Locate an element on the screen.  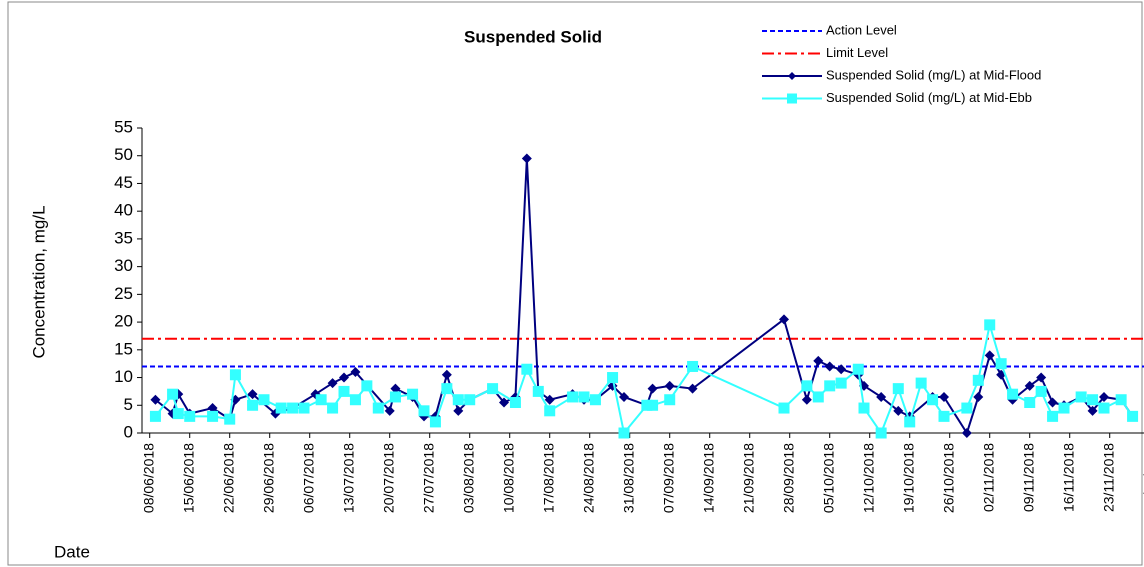
x-tick-label: 10/08/2018 is located at coordinates (508, 478).